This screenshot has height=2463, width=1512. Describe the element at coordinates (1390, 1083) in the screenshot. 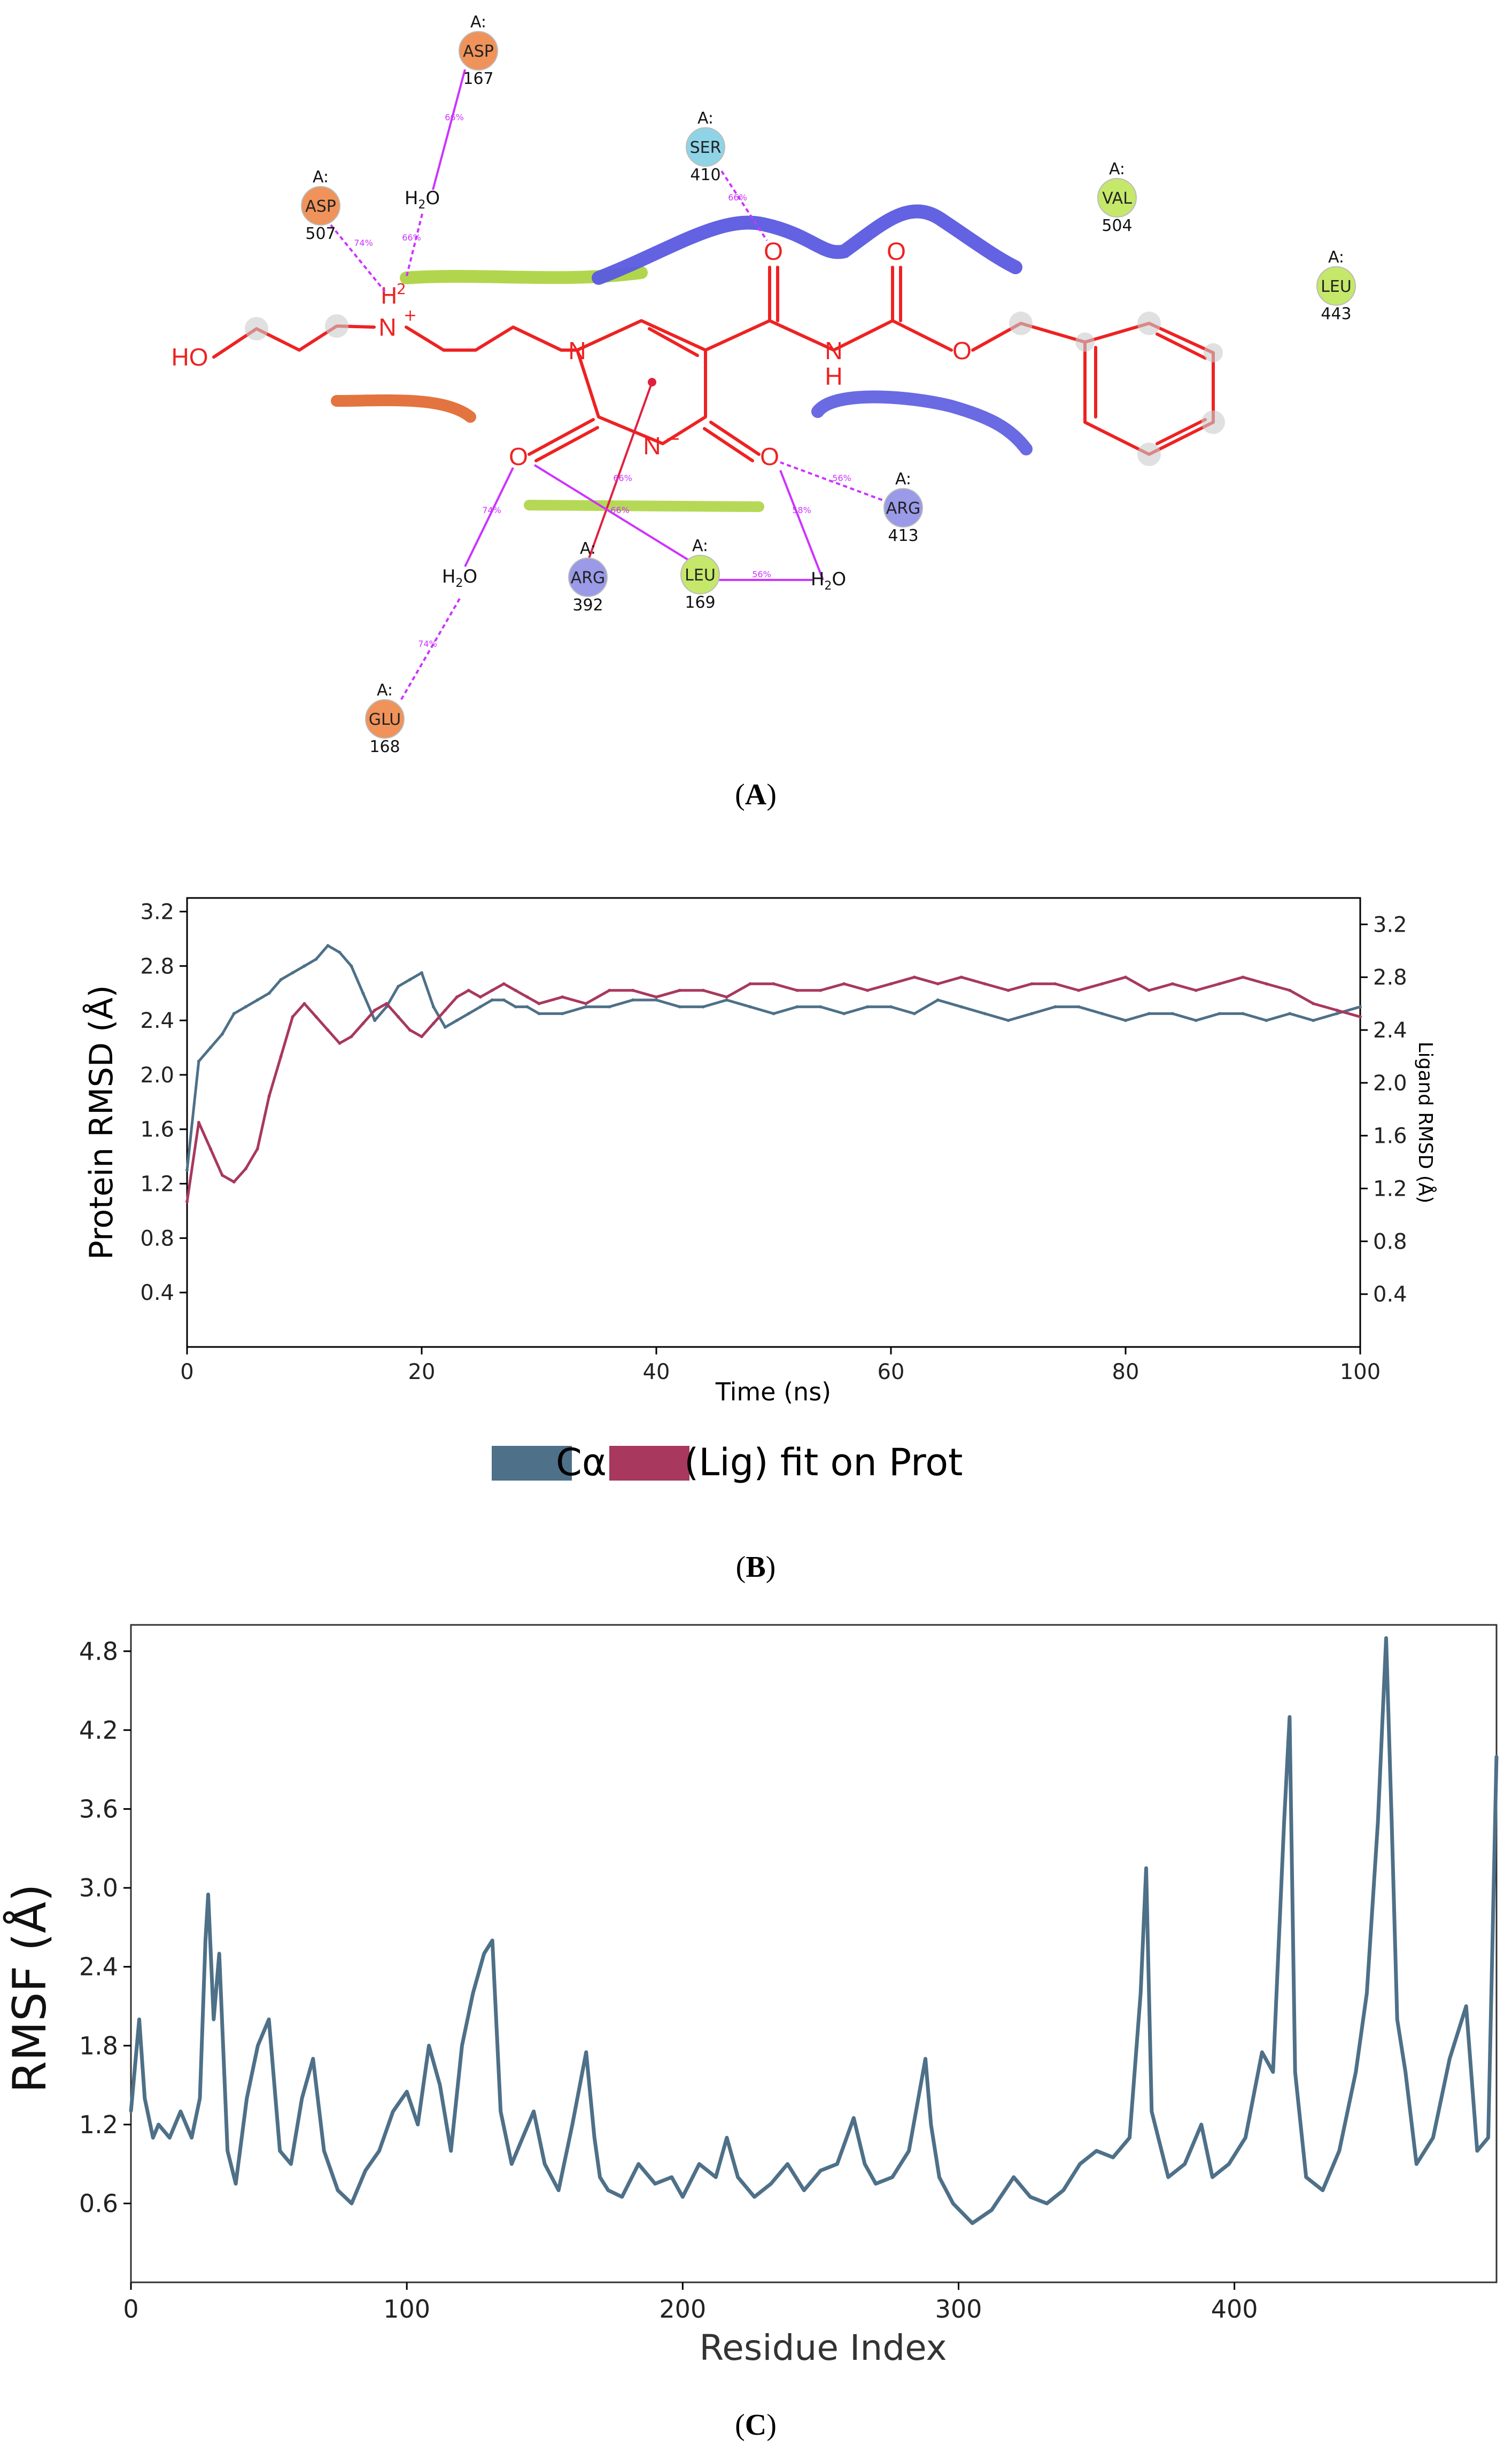

I see `rmsd-y2tick-label-4: 2.0` at that location.